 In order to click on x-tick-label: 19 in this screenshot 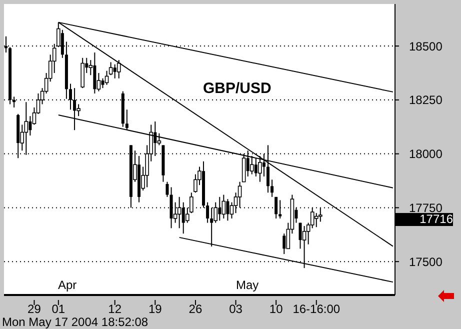, I will do `click(155, 309)`.